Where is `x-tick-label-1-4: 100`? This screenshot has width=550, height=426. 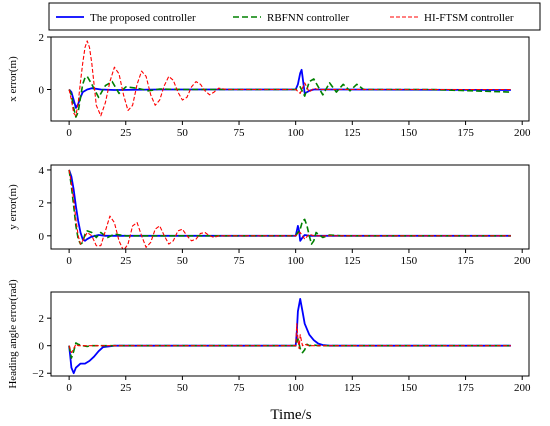
x-tick-label-1-4: 100 is located at coordinates (295, 261).